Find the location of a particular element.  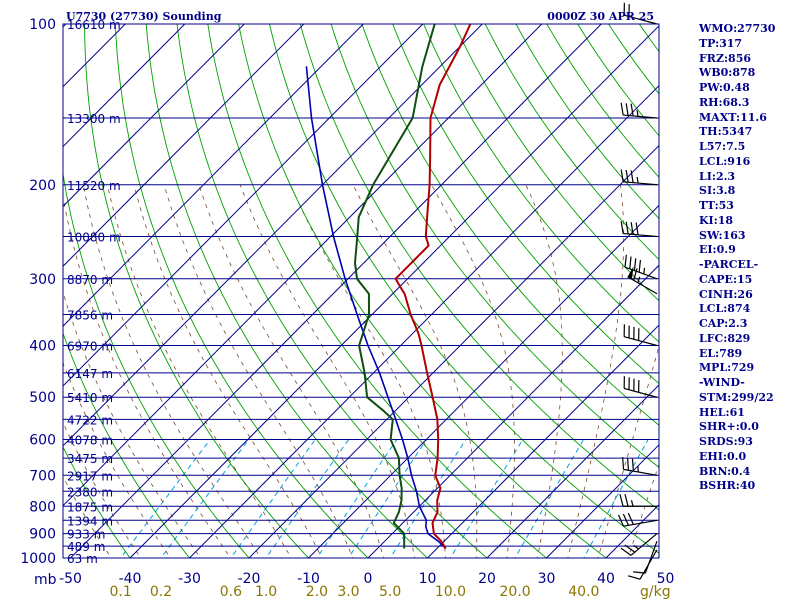

stability-index-item: MAXT:11.6 is located at coordinates (733, 117).